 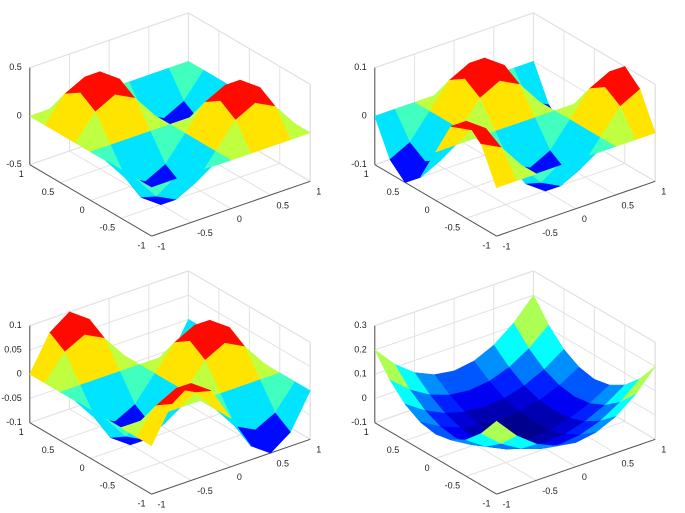 What do you see at coordinates (360, 349) in the screenshot?
I see `z-tick-label: 0.2` at bounding box center [360, 349].